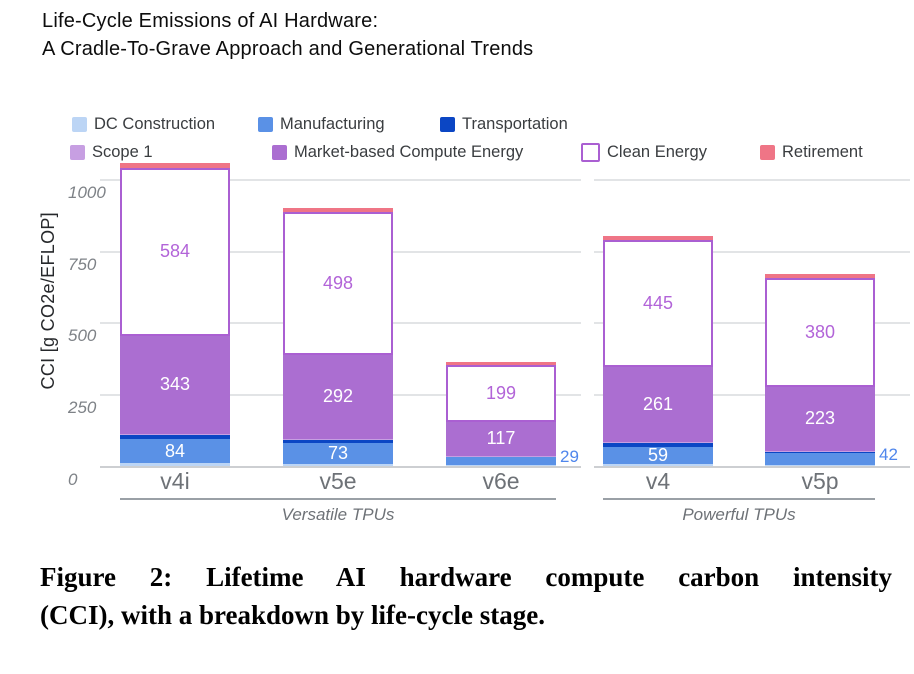  I want to click on bar-v5e-segment-market-based-compute-energy, so click(338, 396).